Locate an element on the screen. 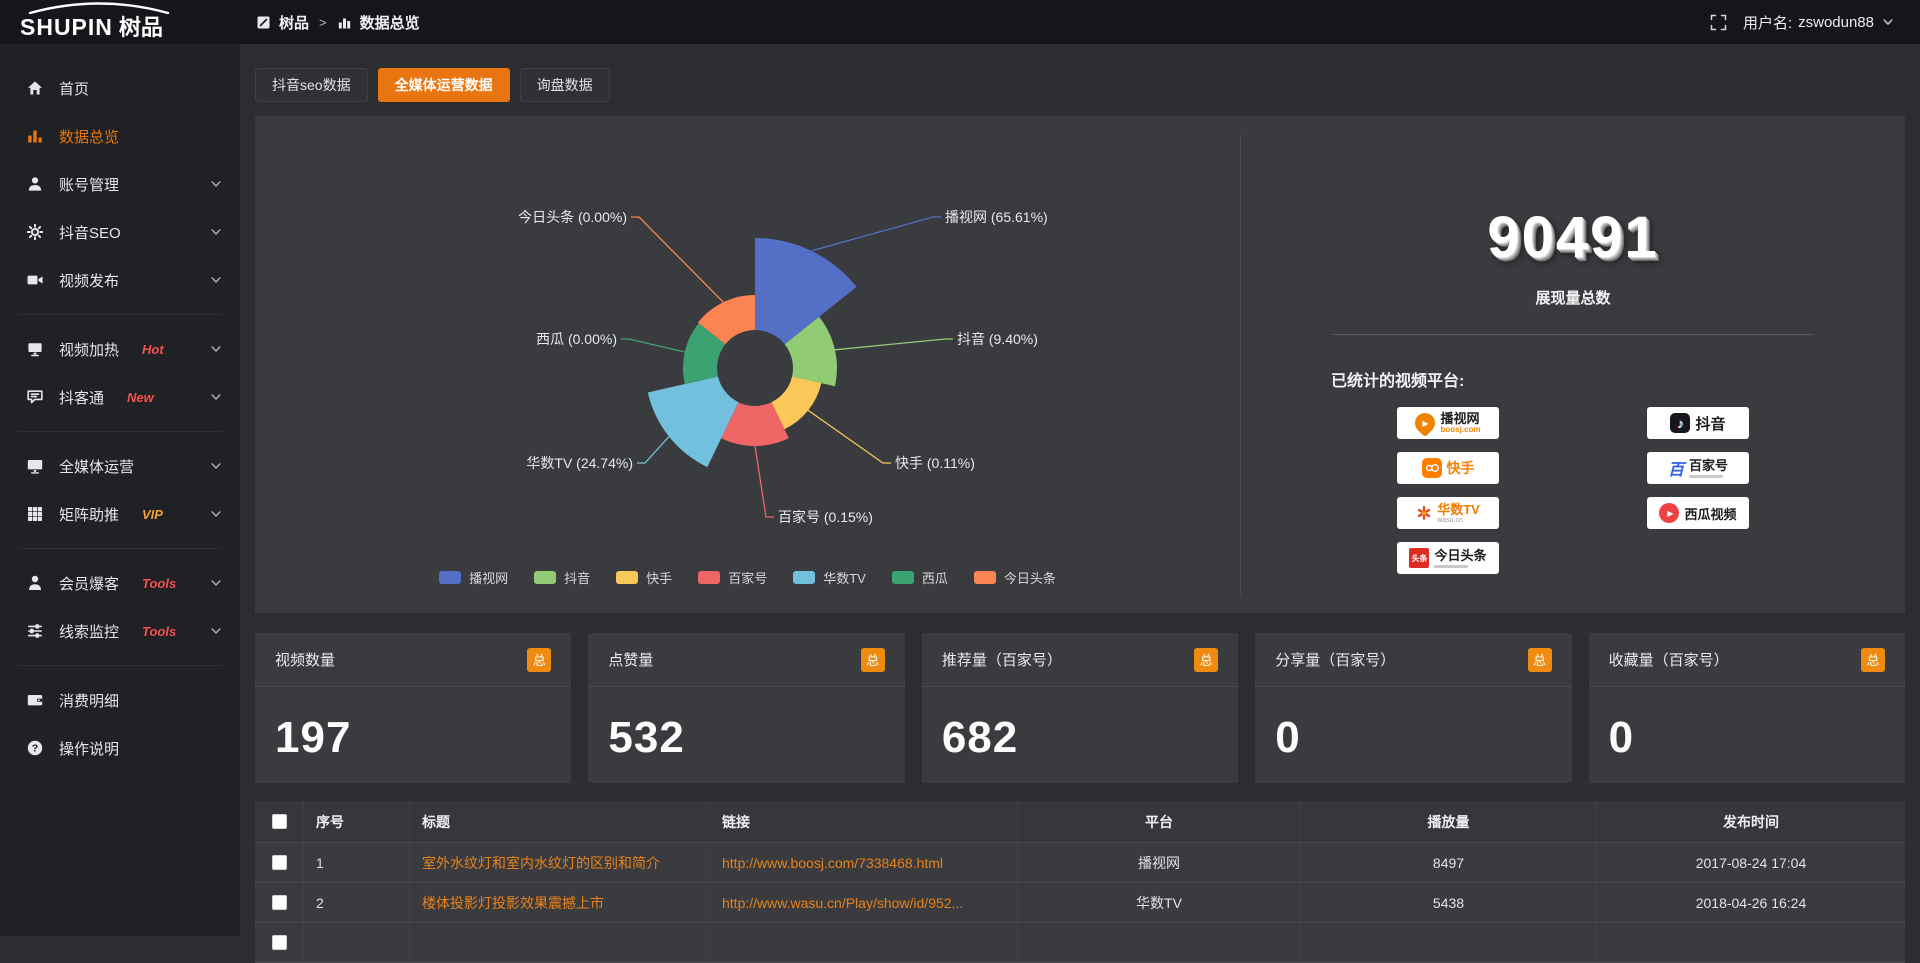 This screenshot has width=1920, height=963. app-logo: SHUPIN 树品 is located at coordinates (120, 22).